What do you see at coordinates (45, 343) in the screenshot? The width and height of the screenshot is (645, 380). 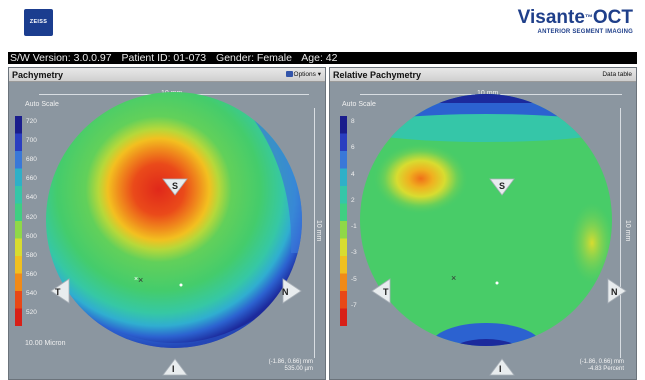 I see `scale-step-label: 10.00 Micron` at bounding box center [45, 343].